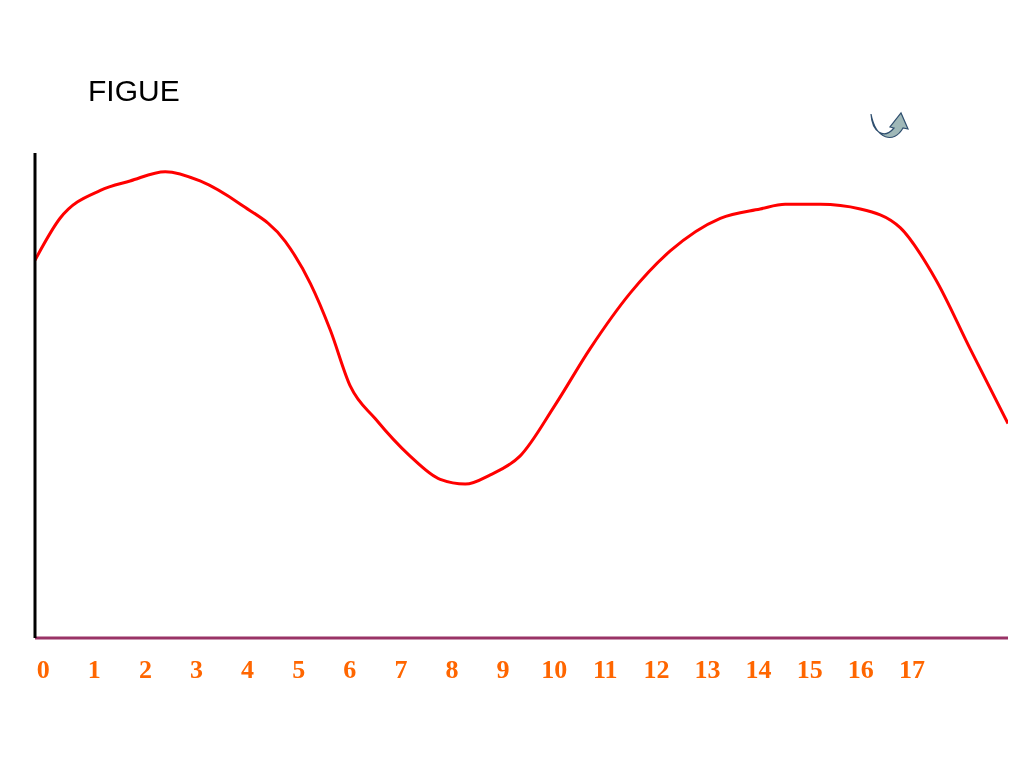 The height and width of the screenshot is (768, 1024). What do you see at coordinates (134, 91) in the screenshot?
I see `chart-title: FIGUE` at bounding box center [134, 91].